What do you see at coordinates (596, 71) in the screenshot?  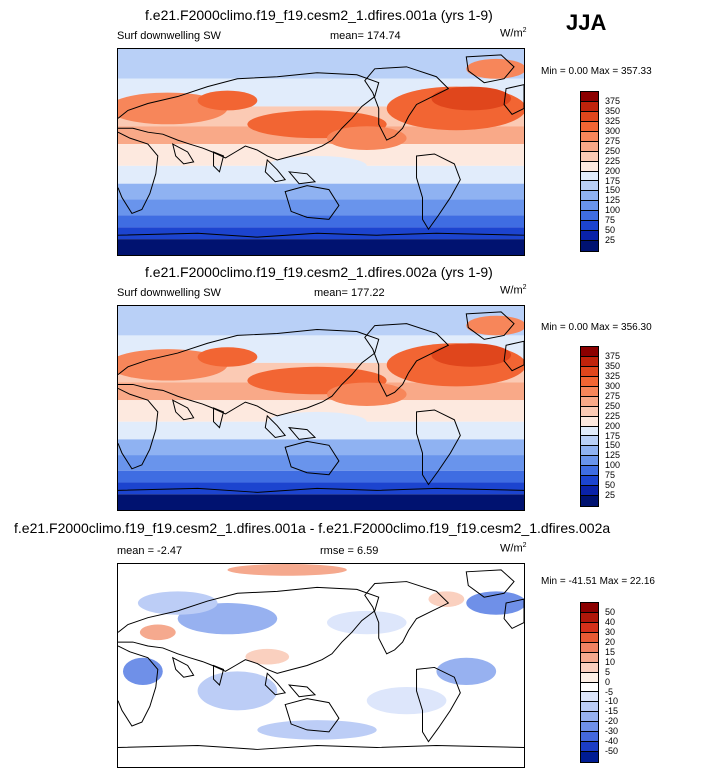 I see `min-max-label: Min = 0.00 Max = 357.33` at bounding box center [596, 71].